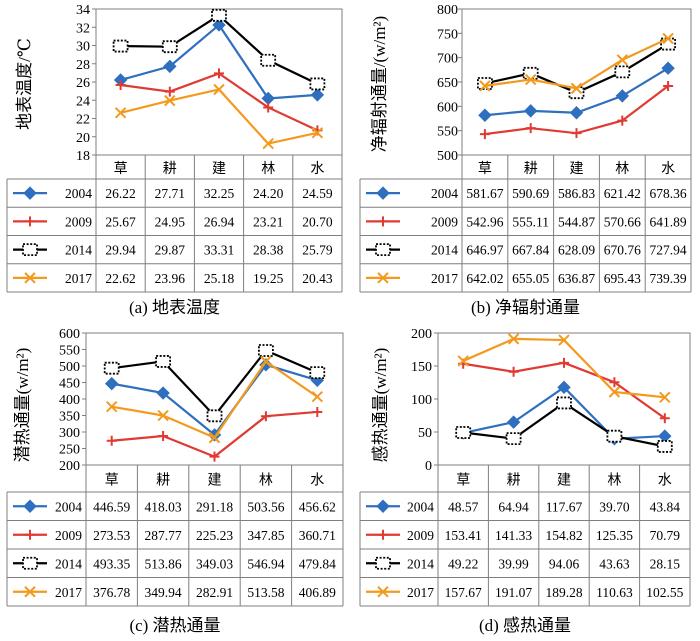 Image resolution: width=700 pixels, height=641 pixels. Describe the element at coordinates (170, 278) in the screenshot. I see `table-cell-value: 23.96` at that location.